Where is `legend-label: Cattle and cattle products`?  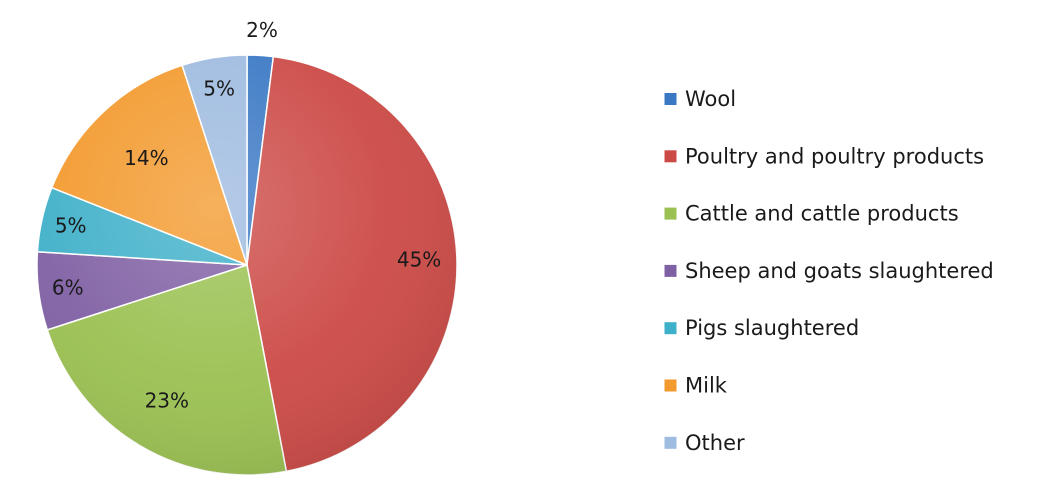 legend-label: Cattle and cattle products is located at coordinates (822, 214).